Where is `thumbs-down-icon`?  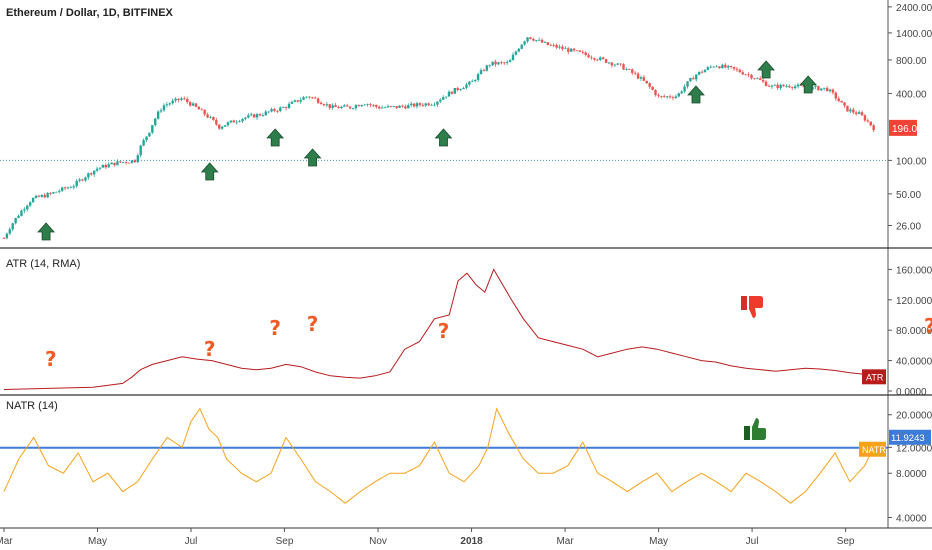
thumbs-down-icon is located at coordinates (752, 307).